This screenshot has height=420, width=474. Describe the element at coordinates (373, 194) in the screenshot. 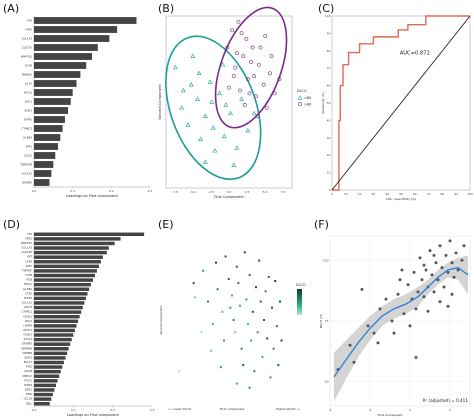

I see `x-tick-label: 30` at that location.